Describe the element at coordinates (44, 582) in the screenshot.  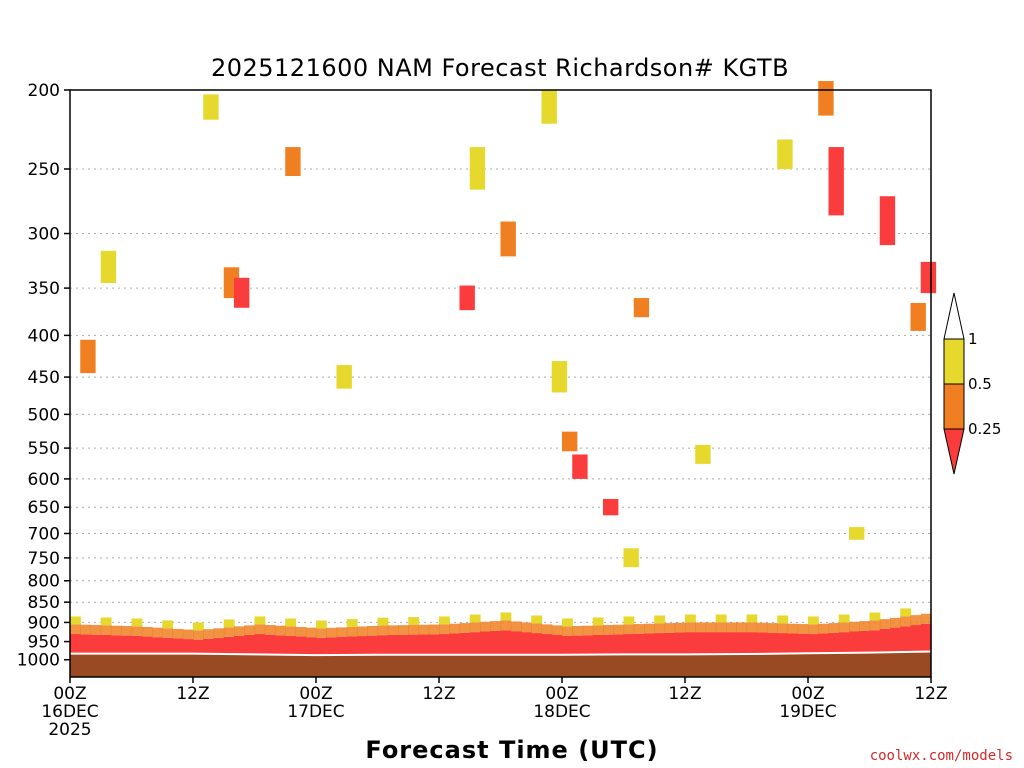
I see `y-tick-label: 800` at that location.